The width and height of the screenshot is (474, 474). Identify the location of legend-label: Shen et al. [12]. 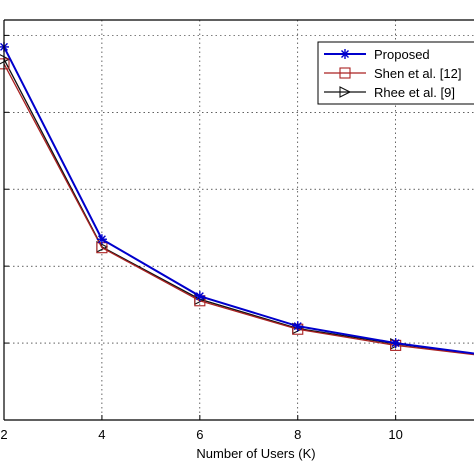
(417, 73).